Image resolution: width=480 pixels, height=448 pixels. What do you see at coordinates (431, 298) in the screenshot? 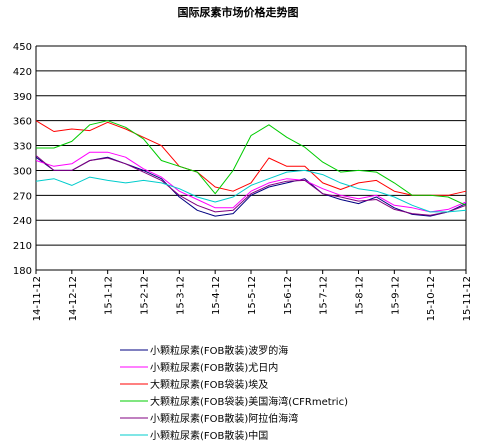
I see `x-tick-label: 15-10-12` at bounding box center [431, 298].